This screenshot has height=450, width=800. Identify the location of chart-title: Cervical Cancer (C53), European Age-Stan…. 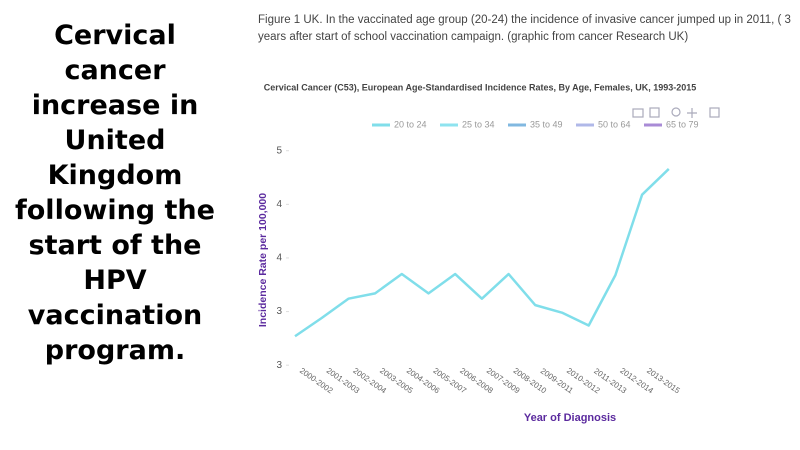
(480, 87).